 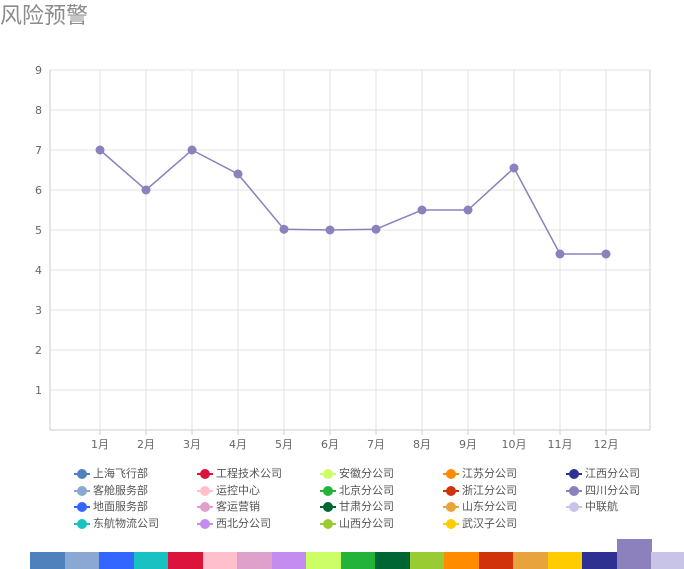 I want to click on y-tick-label: 7, so click(x=38, y=150).